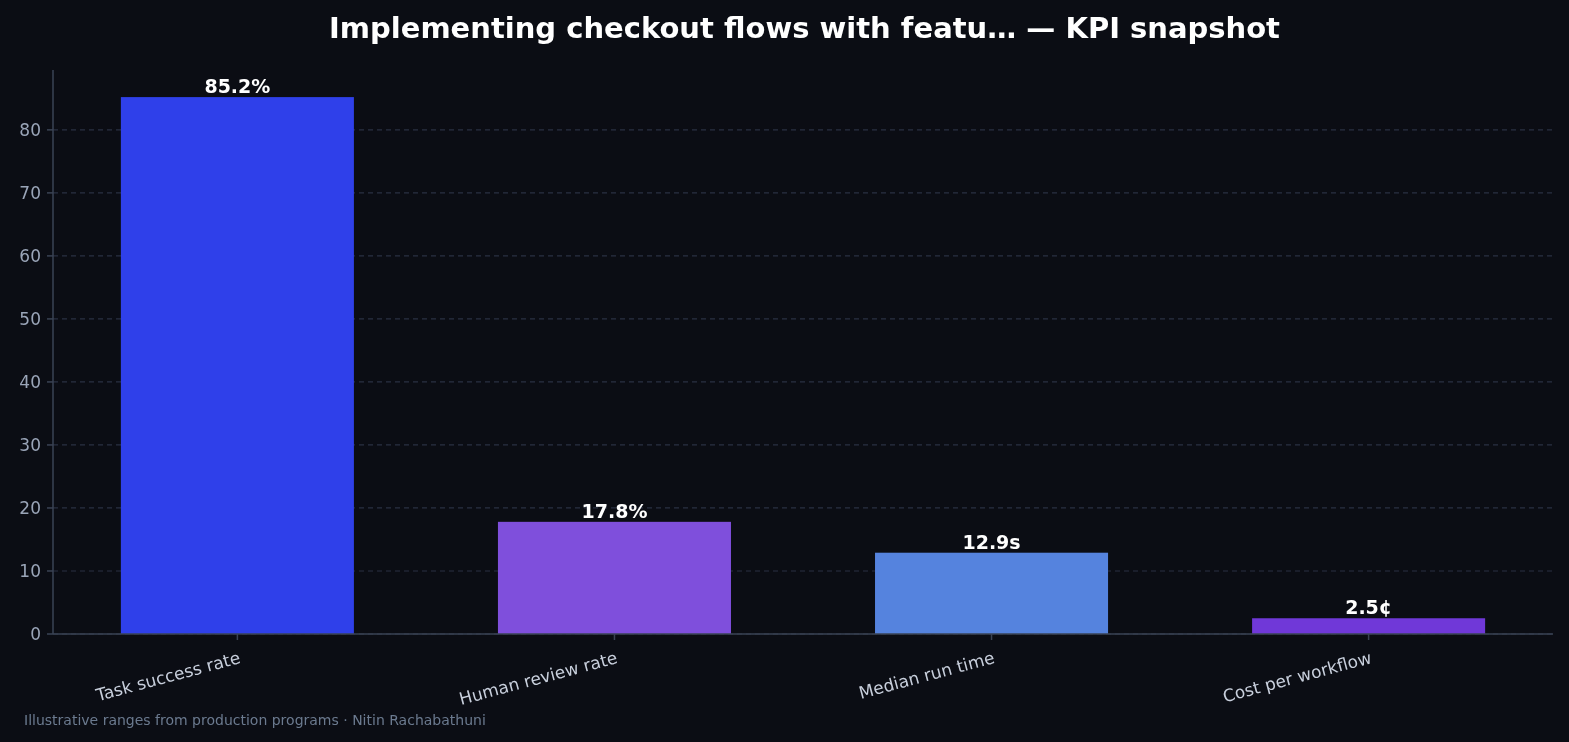  I want to click on y-tick-label: 70, so click(30, 192).